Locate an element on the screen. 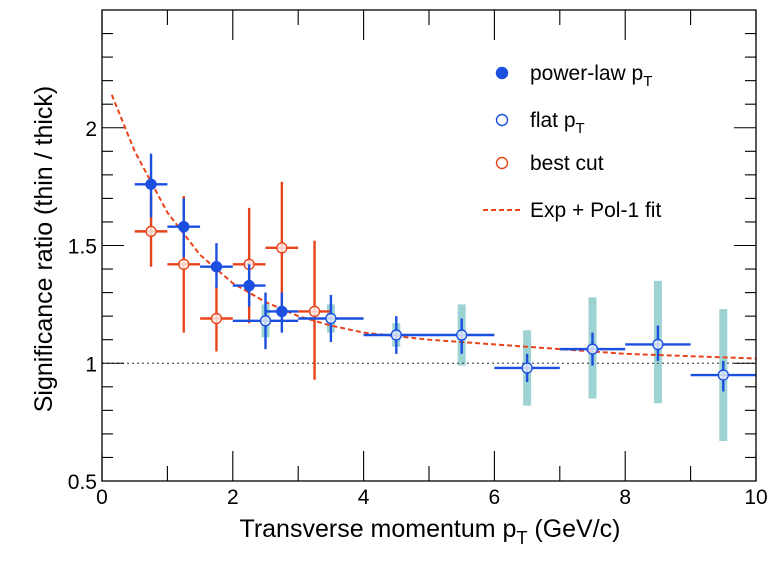 Image resolution: width=770 pixels, height=564 pixels. legend-entry: flat pT is located at coordinates (540, 123).